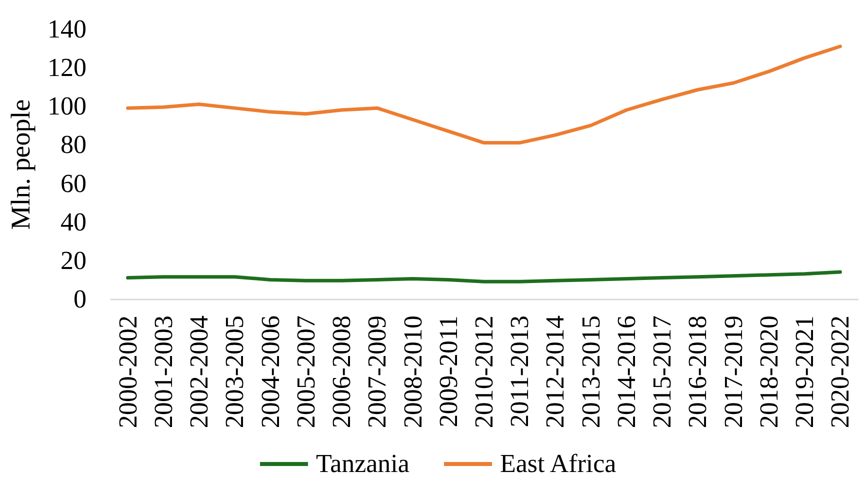  Describe the element at coordinates (305, 372) in the screenshot. I see `x-tick-label: 2005-2007` at that location.